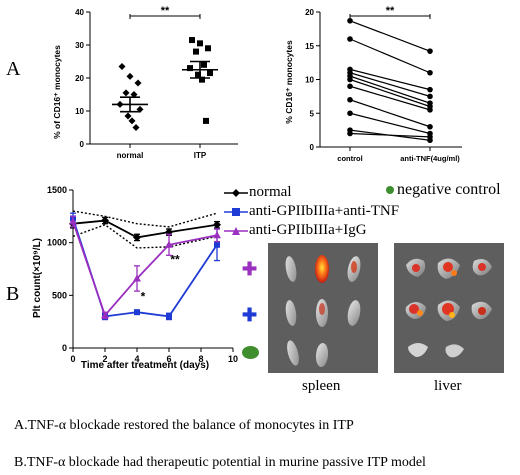 This screenshot has width=520, height=475. Describe the element at coordinates (250, 315) in the screenshot. I see `anti-tnf-plus-icon: ✚` at that location.